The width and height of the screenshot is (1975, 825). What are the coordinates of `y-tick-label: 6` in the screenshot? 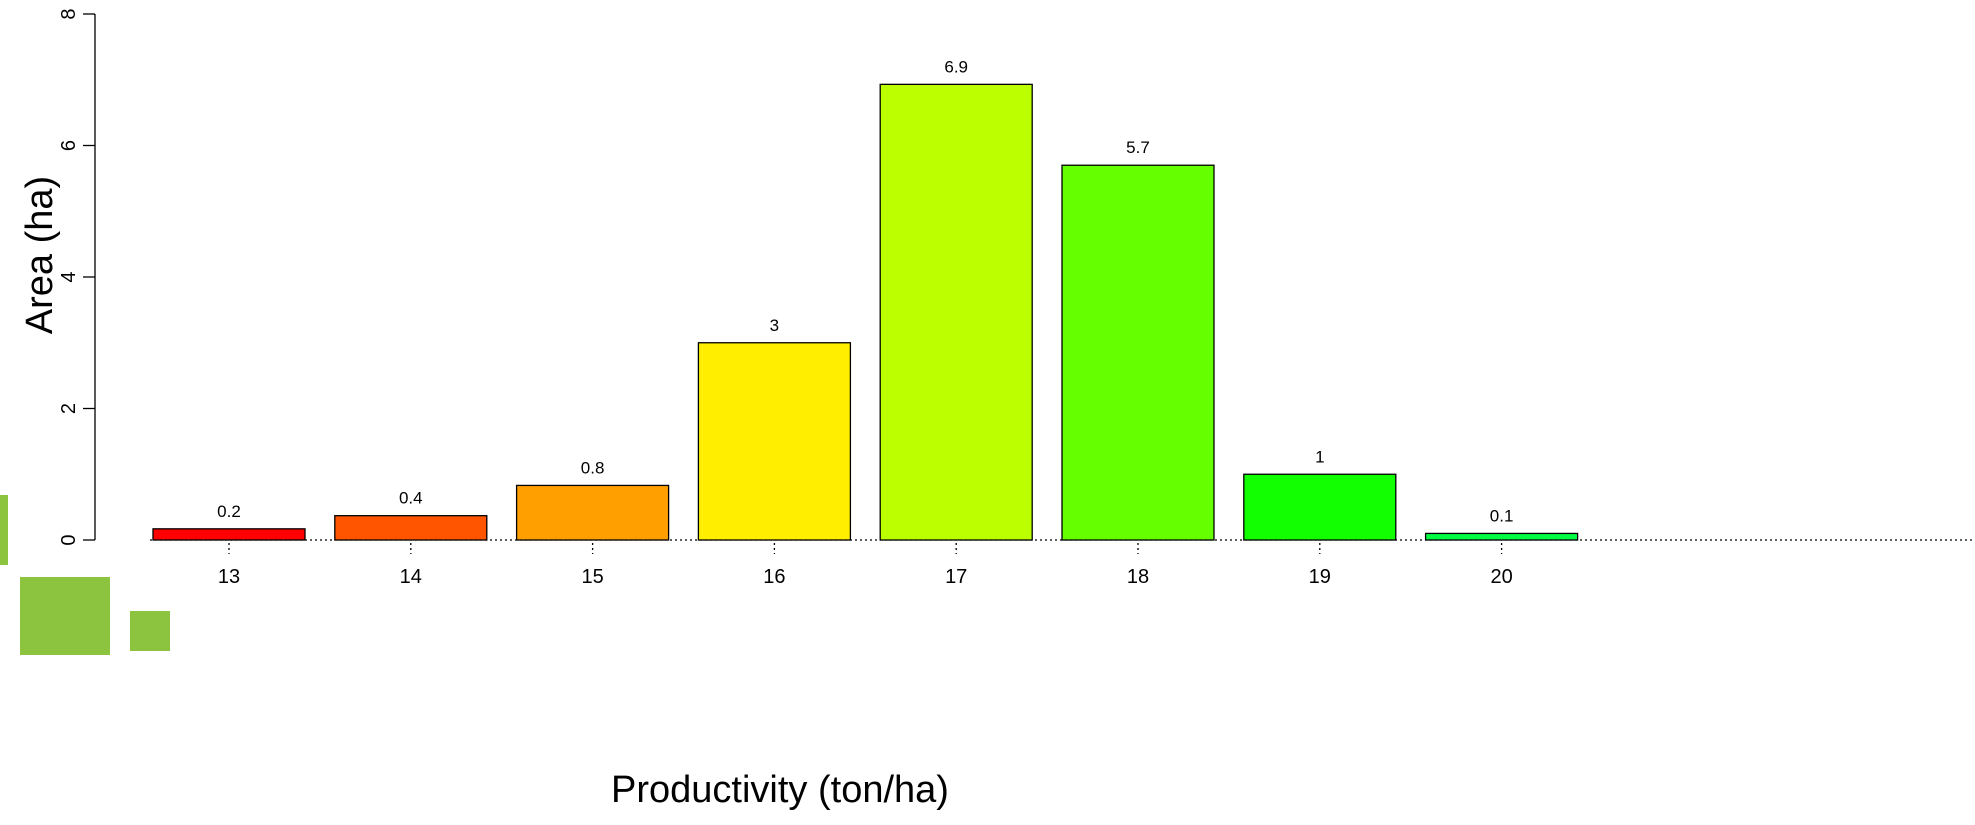 It's located at (69, 145).